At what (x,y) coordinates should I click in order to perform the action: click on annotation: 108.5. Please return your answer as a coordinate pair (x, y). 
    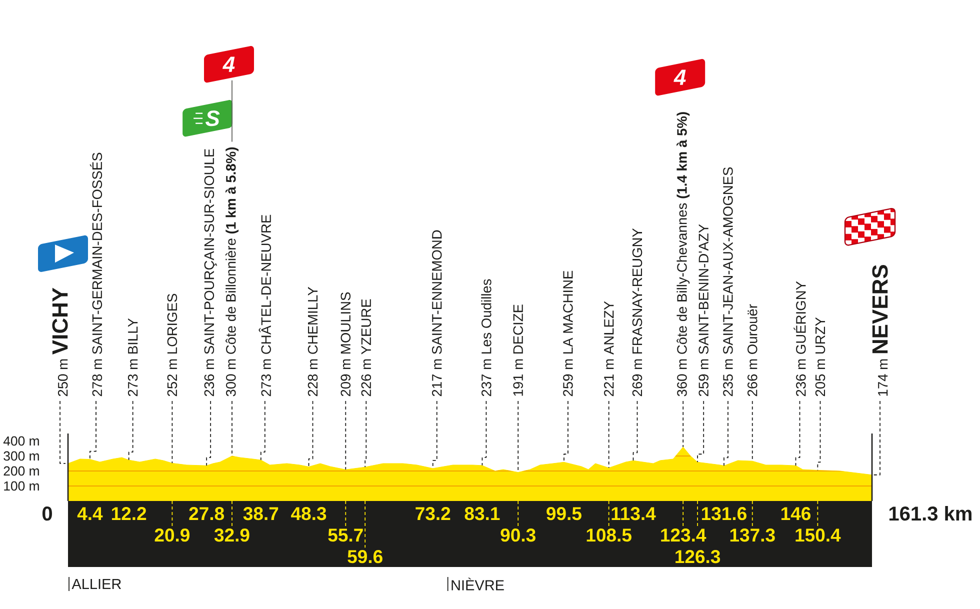
    Looking at the image, I should click on (609, 535).